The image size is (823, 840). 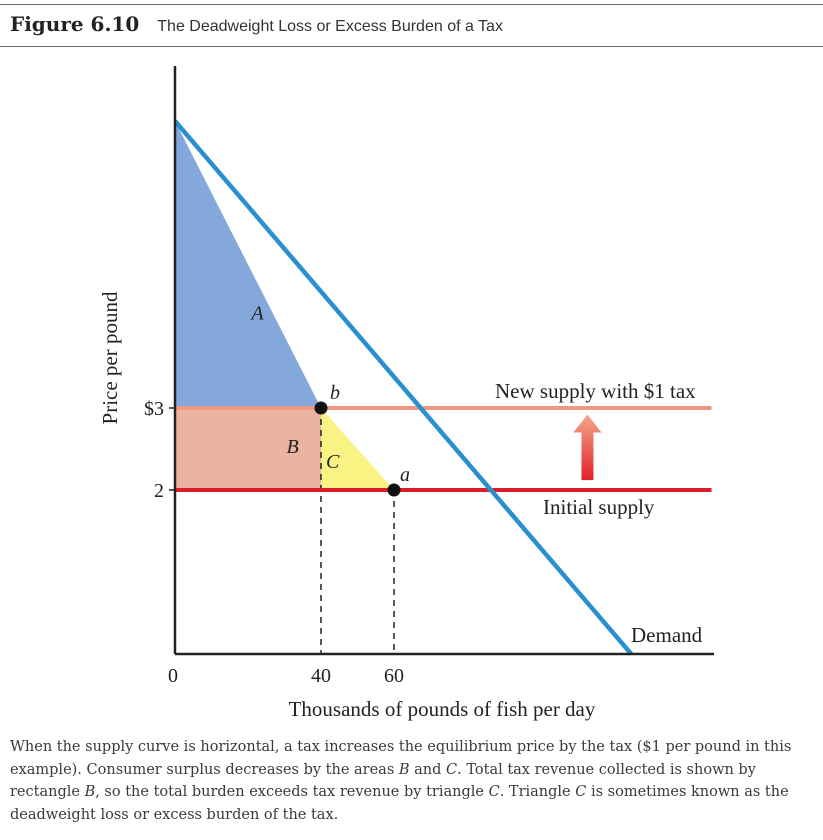 I want to click on y-axis-title: Price per pound, so click(x=110, y=357).